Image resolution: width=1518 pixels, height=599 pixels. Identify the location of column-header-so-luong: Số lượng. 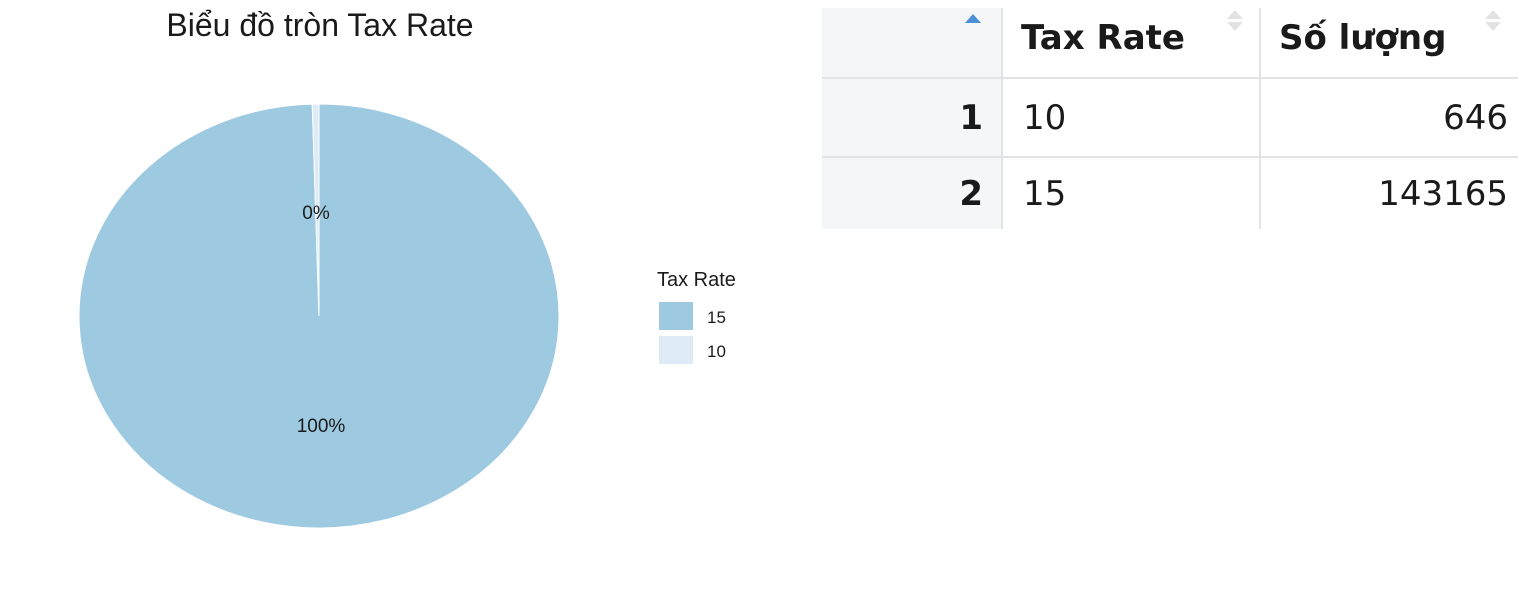
(1389, 43).